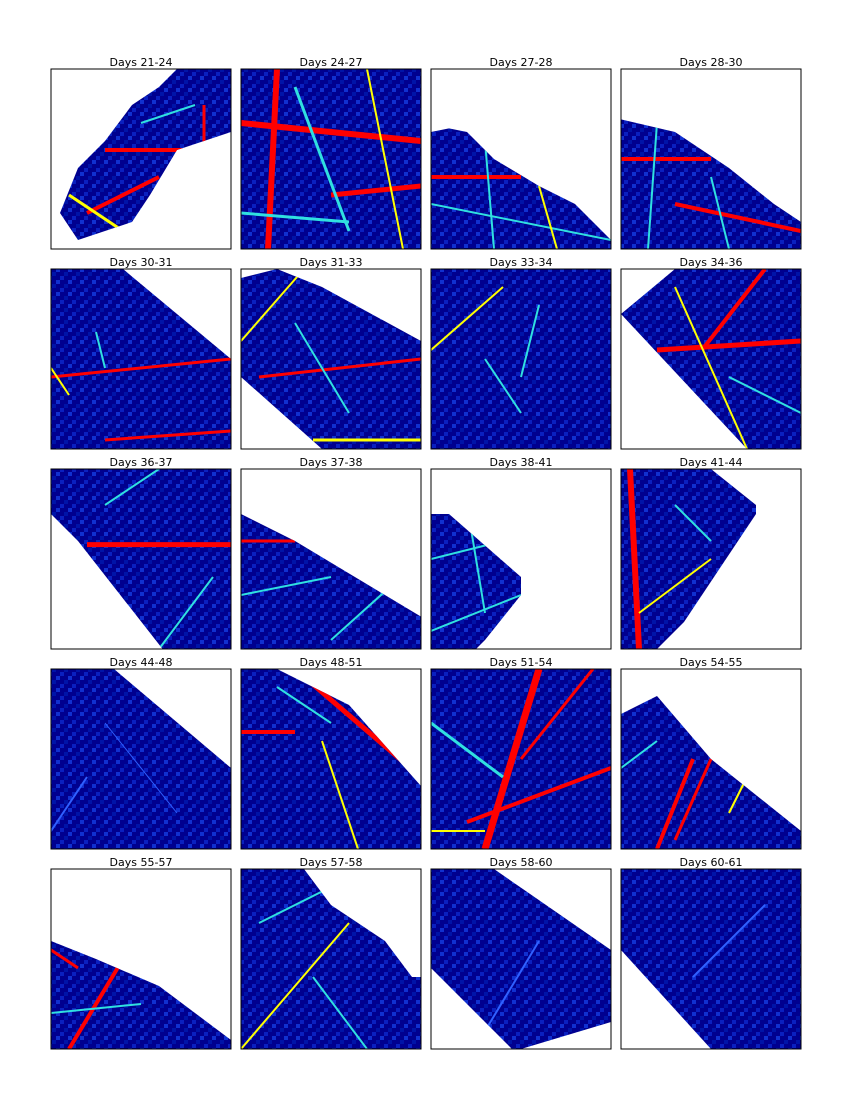  What do you see at coordinates (521, 862) in the screenshot?
I see `panel-title: Days 58-60` at bounding box center [521, 862].